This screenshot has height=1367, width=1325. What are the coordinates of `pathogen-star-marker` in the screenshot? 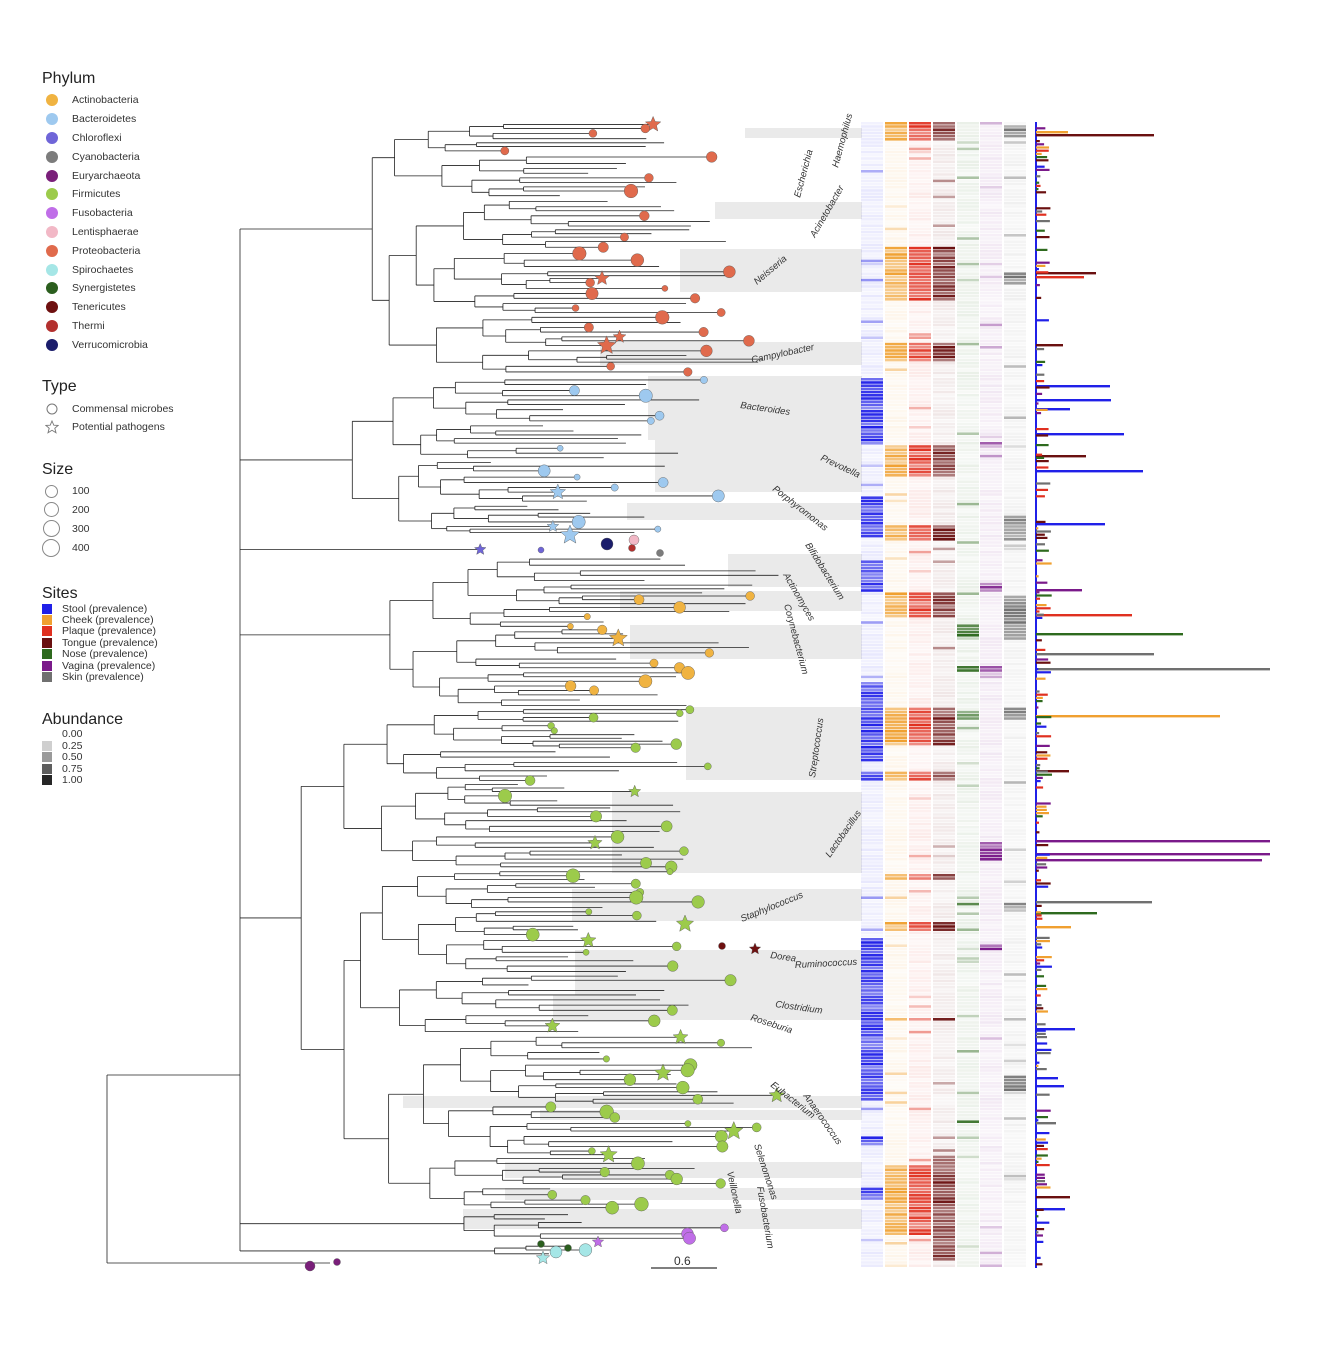 It's located at (570, 534).